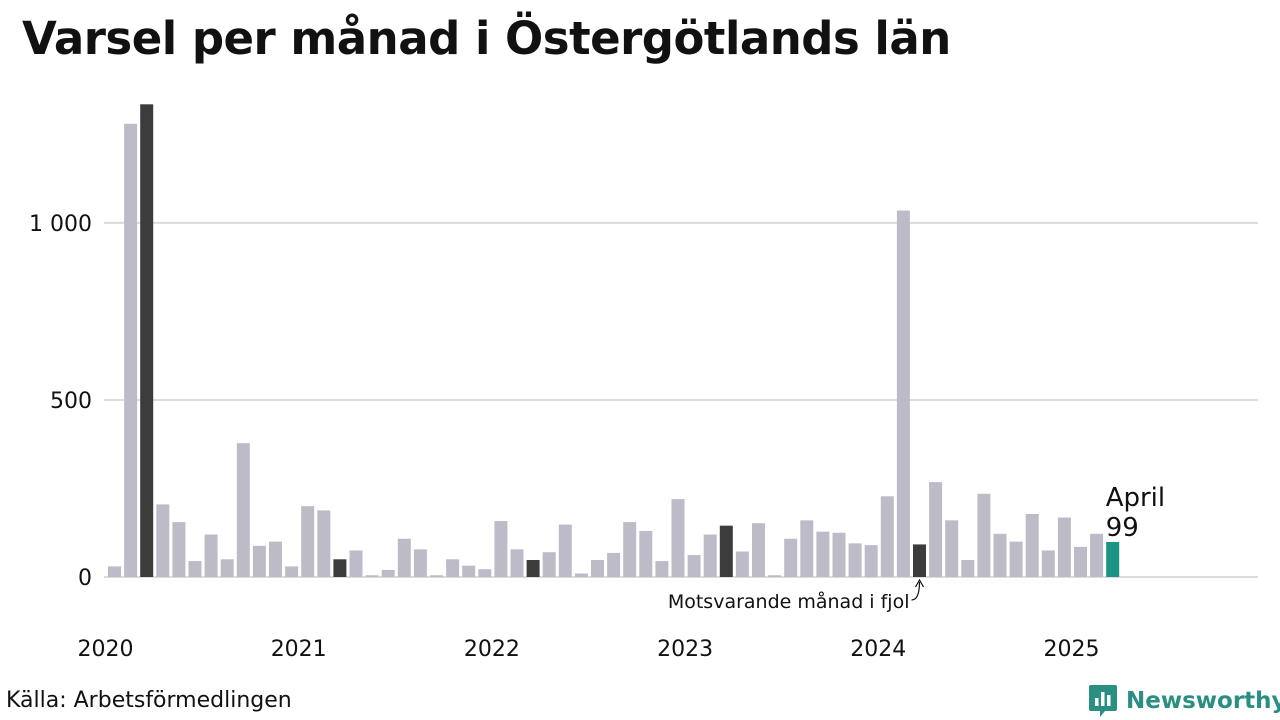 This screenshot has height=720, width=1280. Describe the element at coordinates (60, 224) in the screenshot. I see `y-tick-label: 1 000` at that location.